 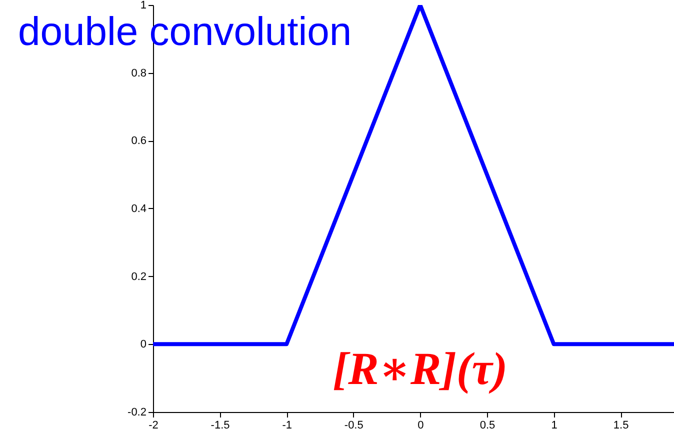 What do you see at coordinates (420, 368) in the screenshot?
I see `annotation: [R∗R](τ)` at bounding box center [420, 368].